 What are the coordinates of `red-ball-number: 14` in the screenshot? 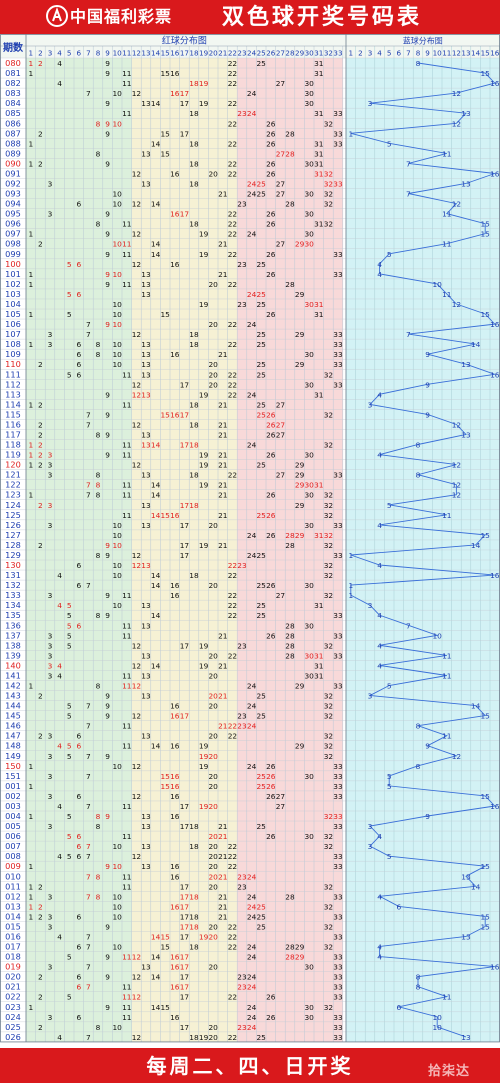 It's located at (156, 254).